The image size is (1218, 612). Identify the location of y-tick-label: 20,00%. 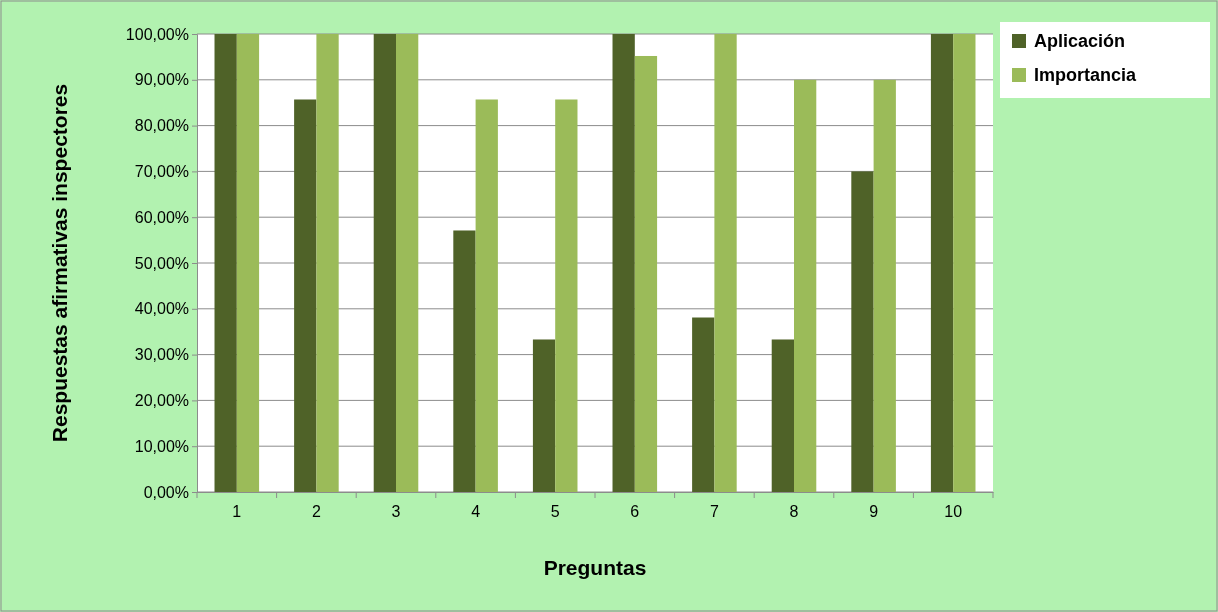
(161, 401).